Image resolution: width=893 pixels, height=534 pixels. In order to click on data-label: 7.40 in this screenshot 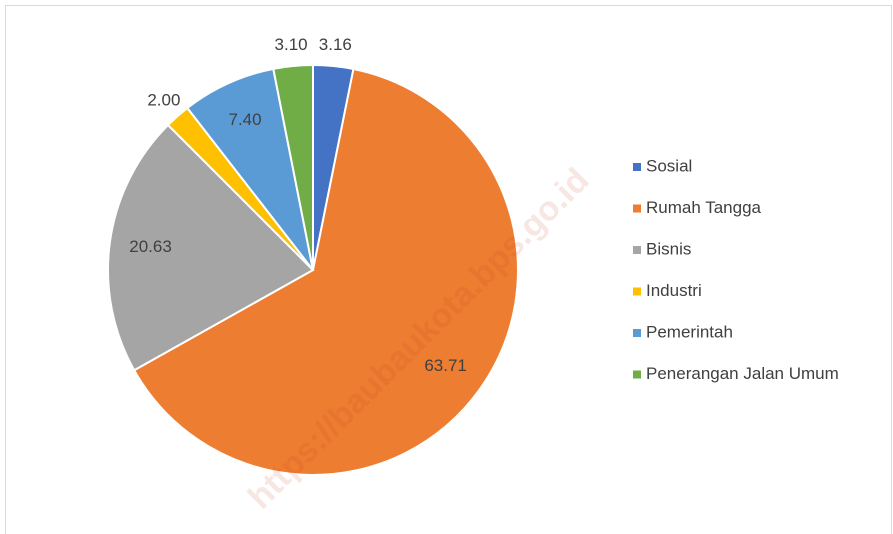, I will do `click(244, 119)`.